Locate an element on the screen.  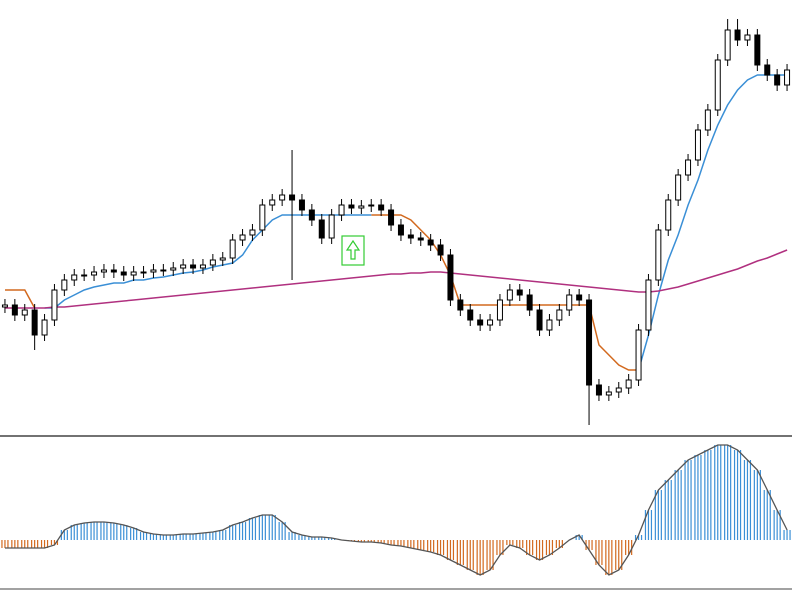
signal-arrow is located at coordinates (353, 249).